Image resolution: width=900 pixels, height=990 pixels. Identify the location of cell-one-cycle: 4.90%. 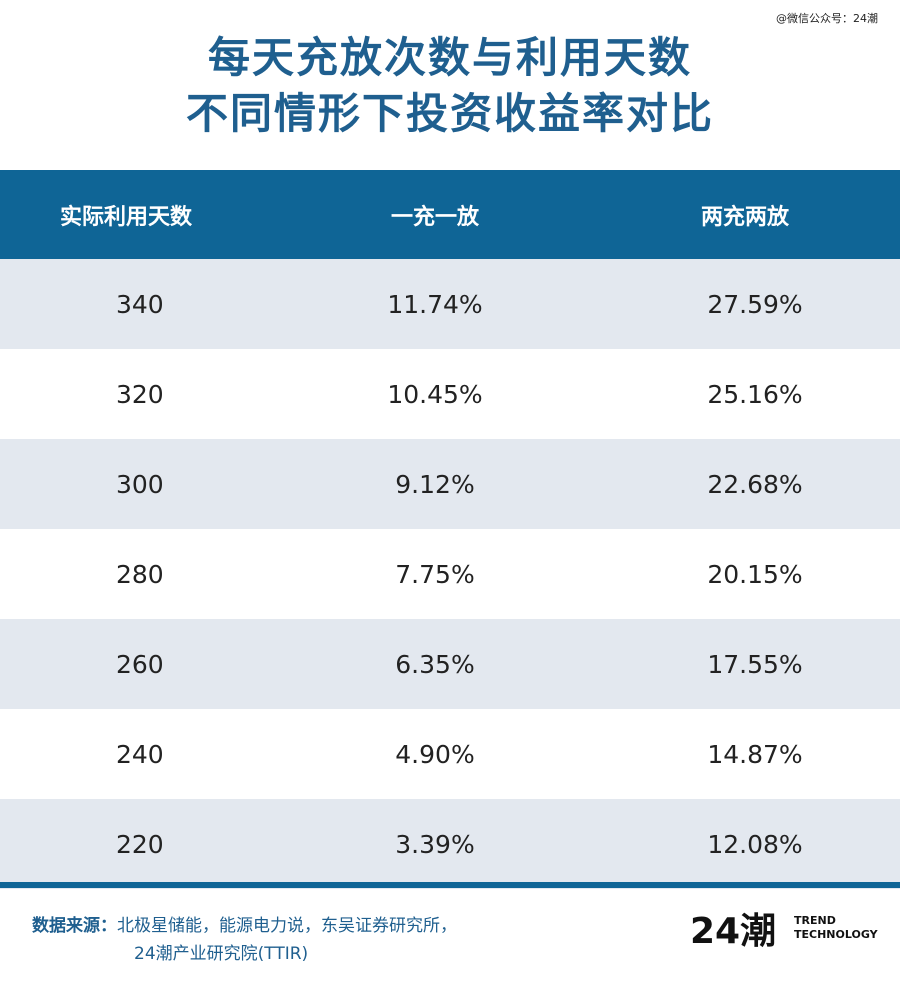
(435, 754).